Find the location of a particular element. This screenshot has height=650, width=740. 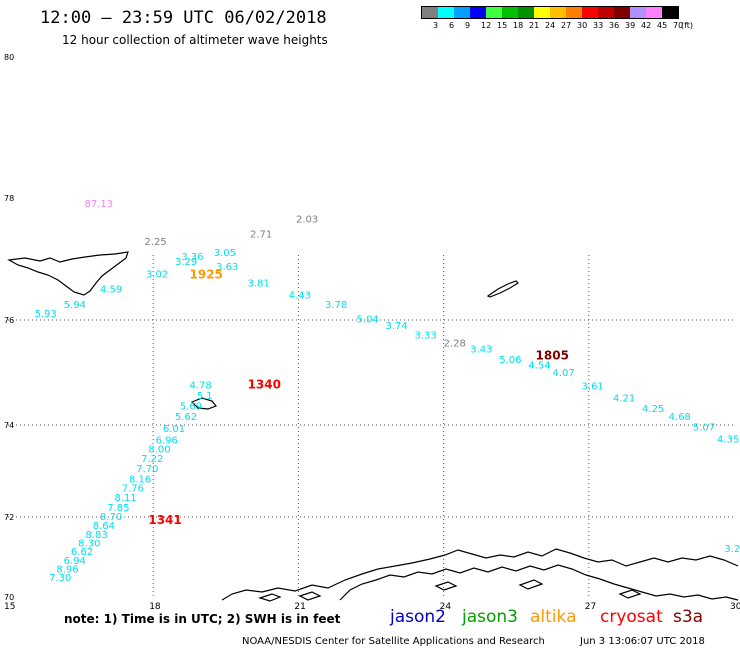

wave-height-value: 8.70 is located at coordinates (111, 517).